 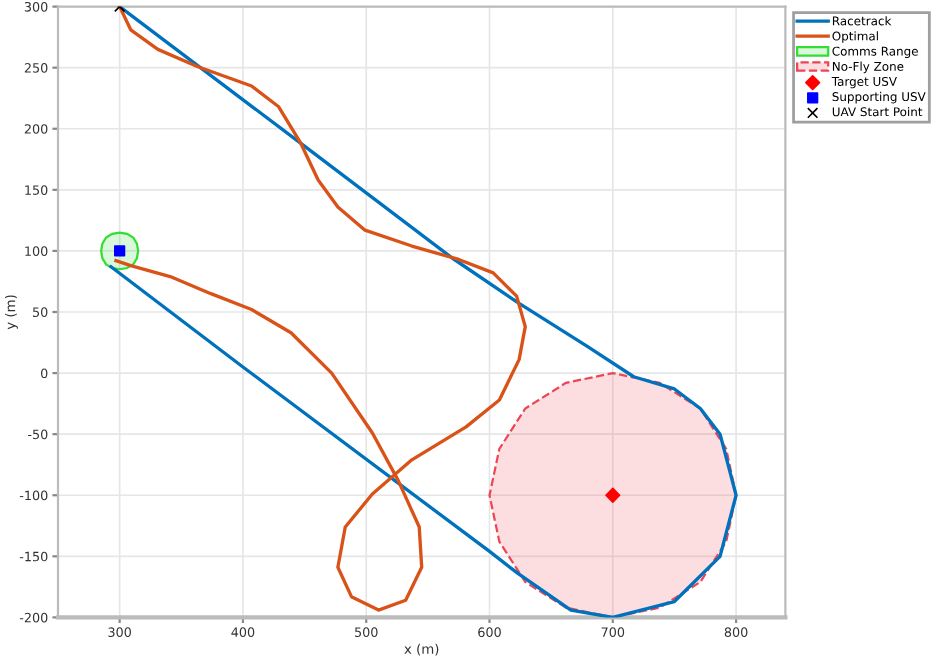 What do you see at coordinates (613, 495) in the screenshot?
I see `point` at bounding box center [613, 495].